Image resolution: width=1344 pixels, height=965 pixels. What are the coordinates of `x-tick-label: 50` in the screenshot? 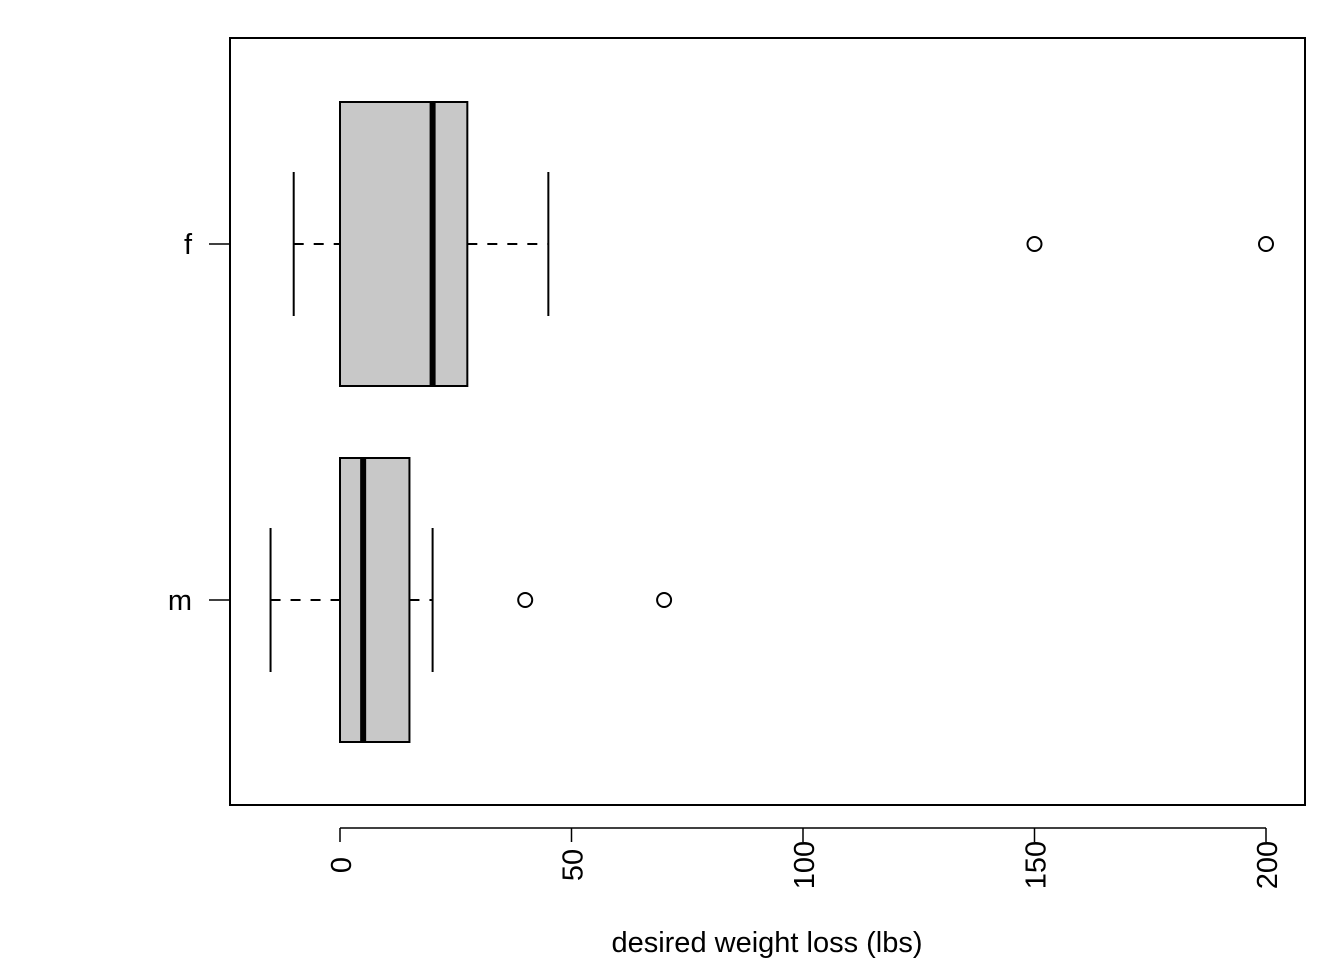 It's located at (574, 865).